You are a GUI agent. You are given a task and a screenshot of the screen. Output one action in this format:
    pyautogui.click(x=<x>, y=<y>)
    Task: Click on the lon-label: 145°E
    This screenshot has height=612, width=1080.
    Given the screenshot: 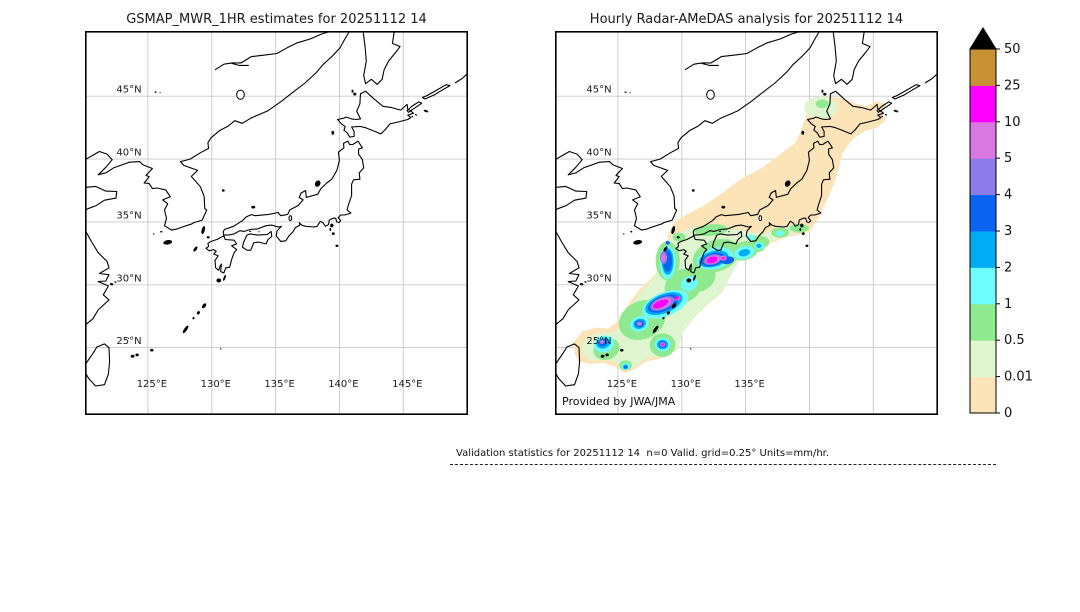 What is the action you would take?
    pyautogui.click(x=407, y=384)
    